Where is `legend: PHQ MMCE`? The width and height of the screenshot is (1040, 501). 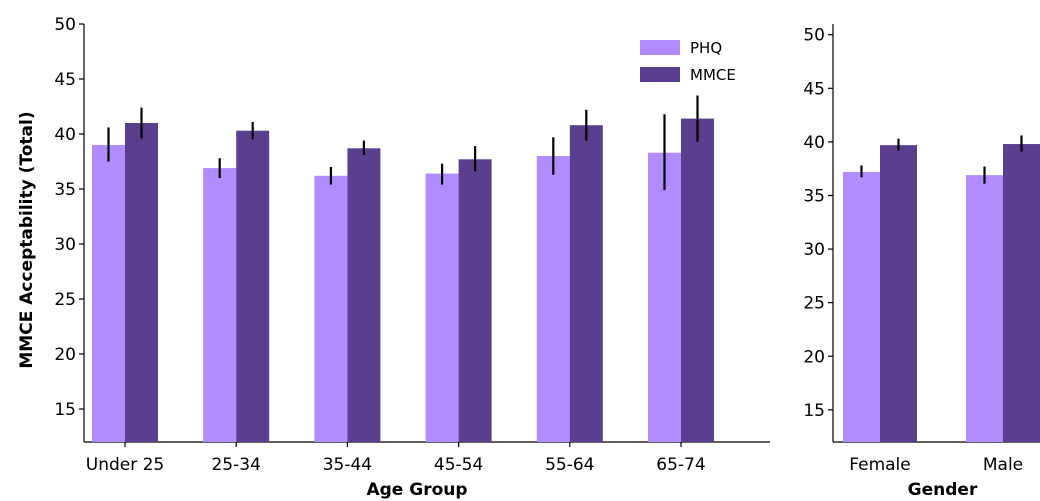 legend: PHQ MMCE is located at coordinates (688, 61).